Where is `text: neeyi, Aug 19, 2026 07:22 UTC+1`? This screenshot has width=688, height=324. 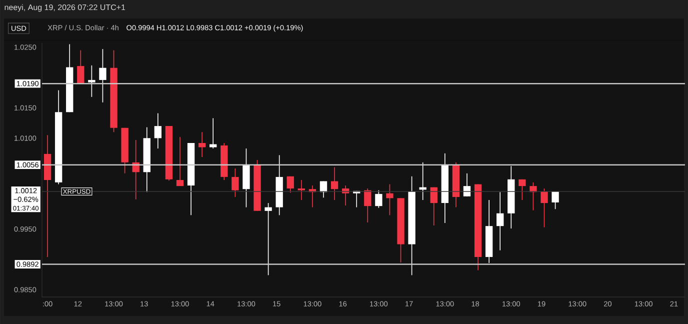
text: neeyi, Aug 19, 2026 07:22 UTC+1 is located at coordinates (65, 8).